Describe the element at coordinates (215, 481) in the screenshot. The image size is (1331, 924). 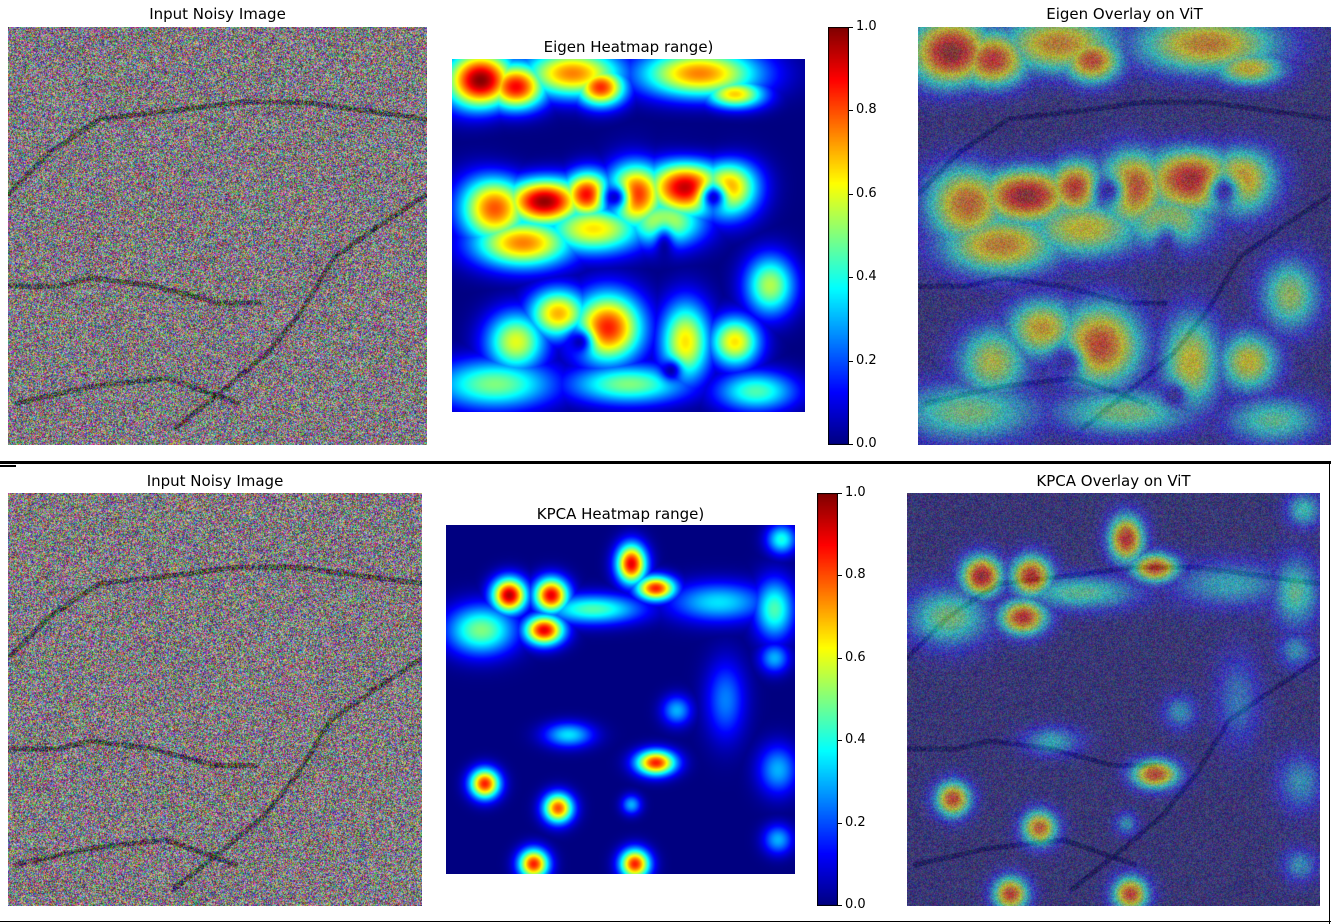
I see `row2-noisy-title: Input Noisy Image` at that location.